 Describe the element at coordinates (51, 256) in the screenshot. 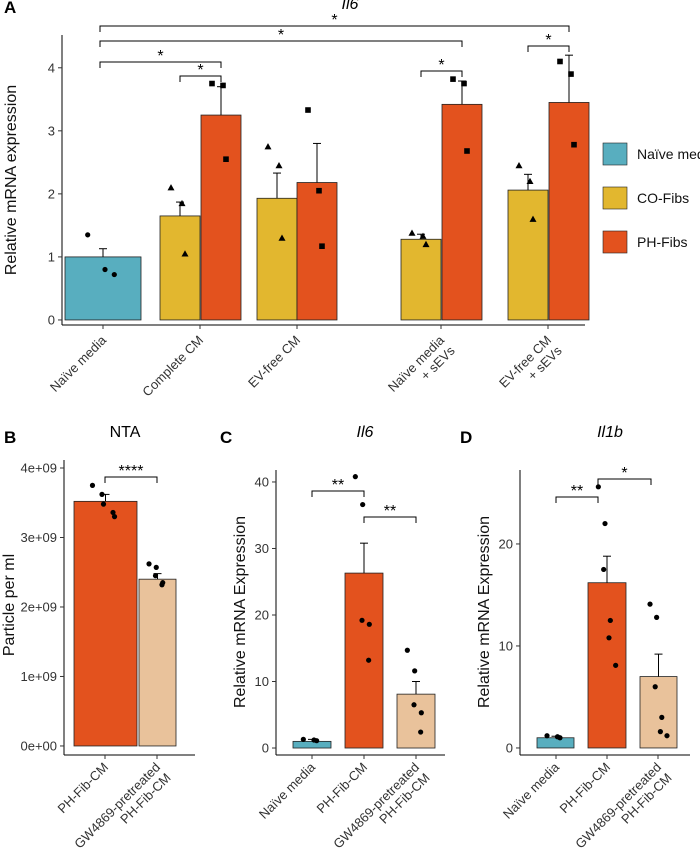

I see `y-tick-label: 1` at that location.